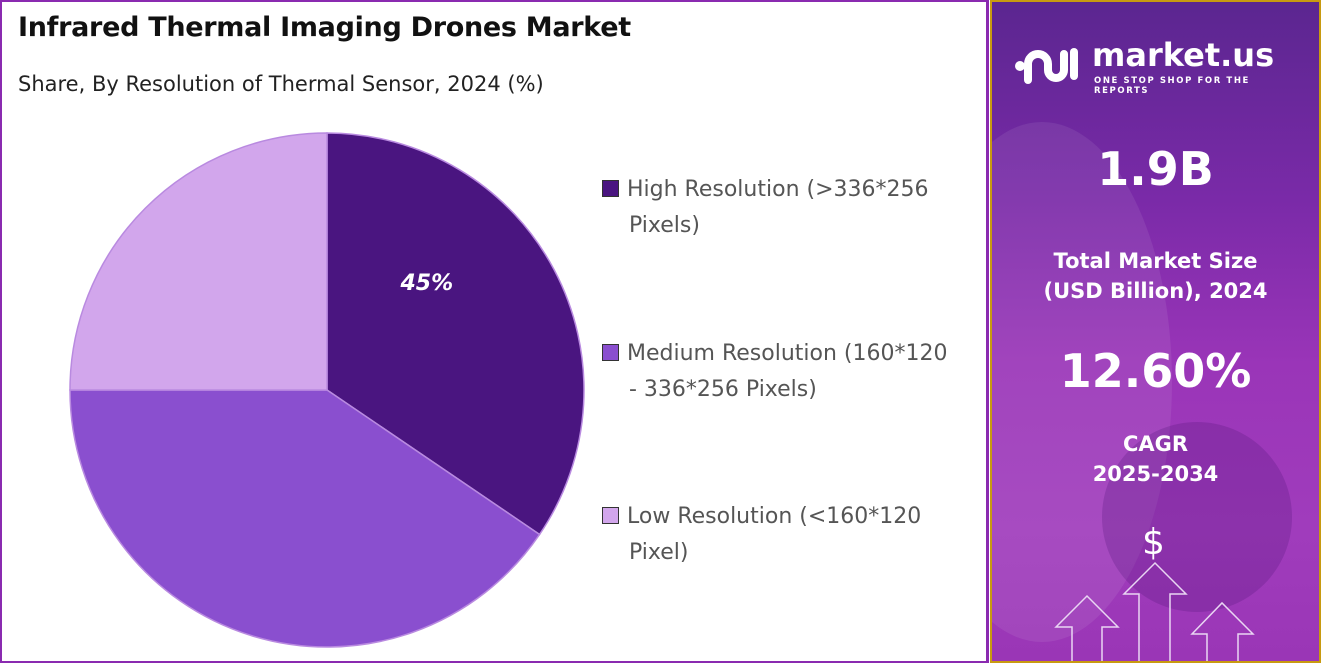 The width and height of the screenshot is (1321, 663). Describe the element at coordinates (792, 208) in the screenshot. I see `legend-item-high: High Resolution (>336*256 Pixels)` at that location.